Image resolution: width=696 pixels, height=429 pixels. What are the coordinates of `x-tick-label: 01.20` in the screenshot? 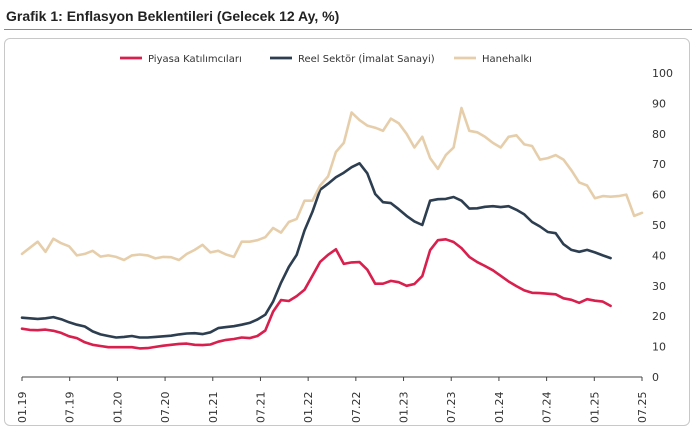 It's located at (117, 408).